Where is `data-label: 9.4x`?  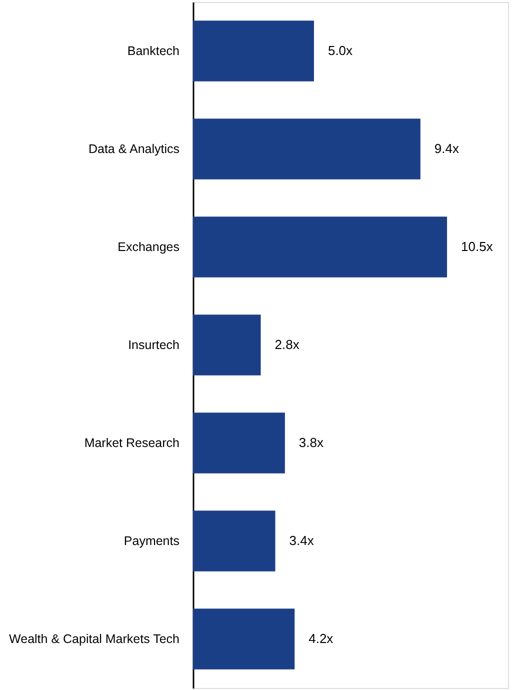
data-label: 9.4x is located at coordinates (447, 148).